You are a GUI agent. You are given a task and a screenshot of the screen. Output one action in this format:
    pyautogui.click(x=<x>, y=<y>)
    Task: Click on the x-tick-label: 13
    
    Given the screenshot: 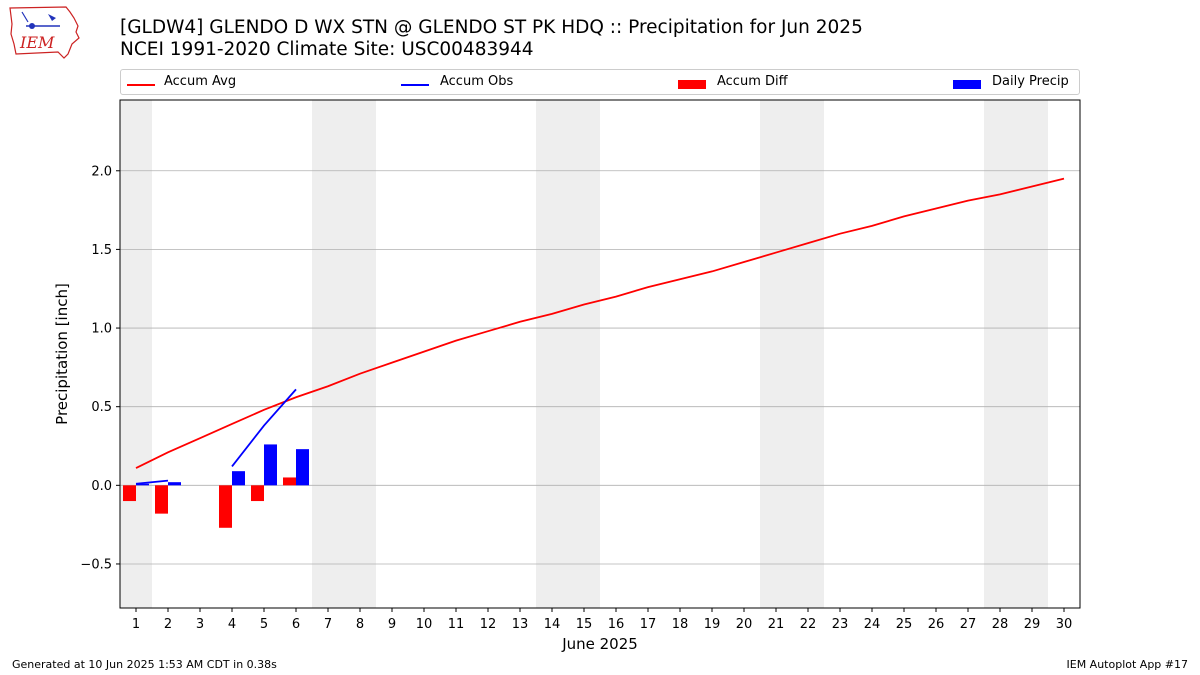 What is the action you would take?
    pyautogui.click(x=520, y=624)
    